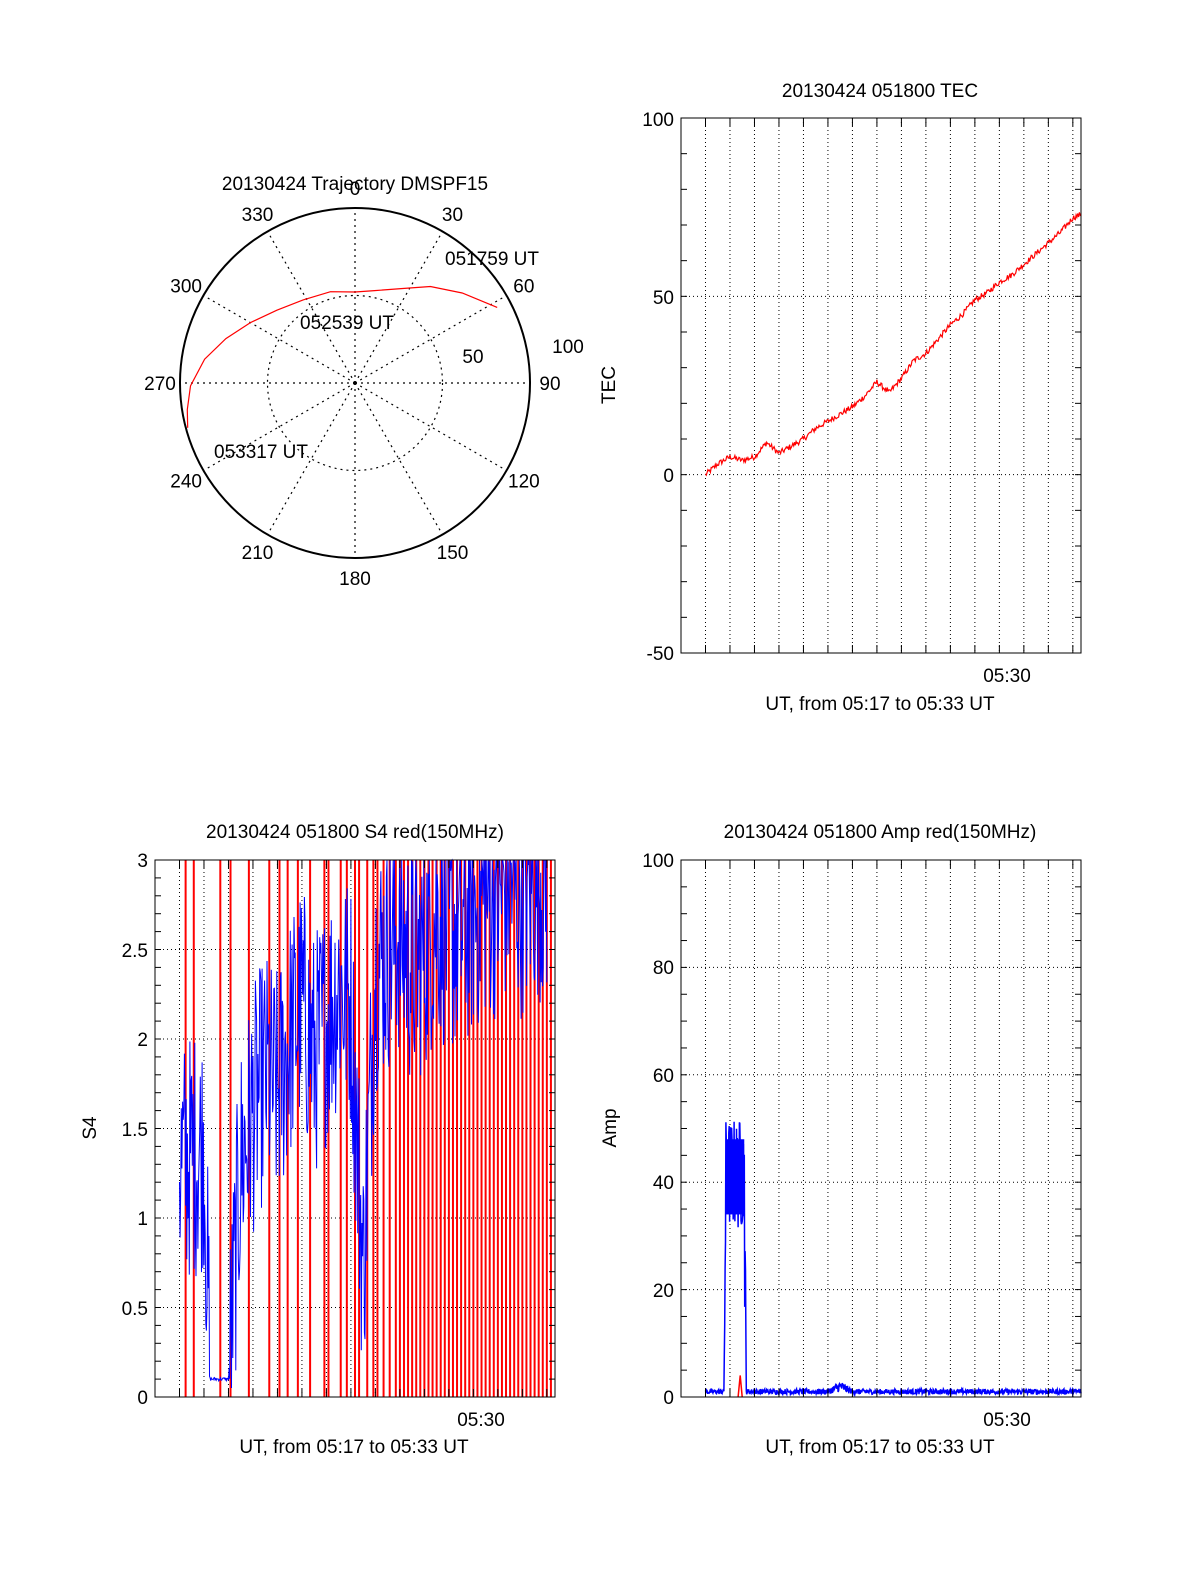 This screenshot has height=1575, width=1200. What do you see at coordinates (668, 476) in the screenshot?
I see `tec-y-tick-label: 0` at bounding box center [668, 476].